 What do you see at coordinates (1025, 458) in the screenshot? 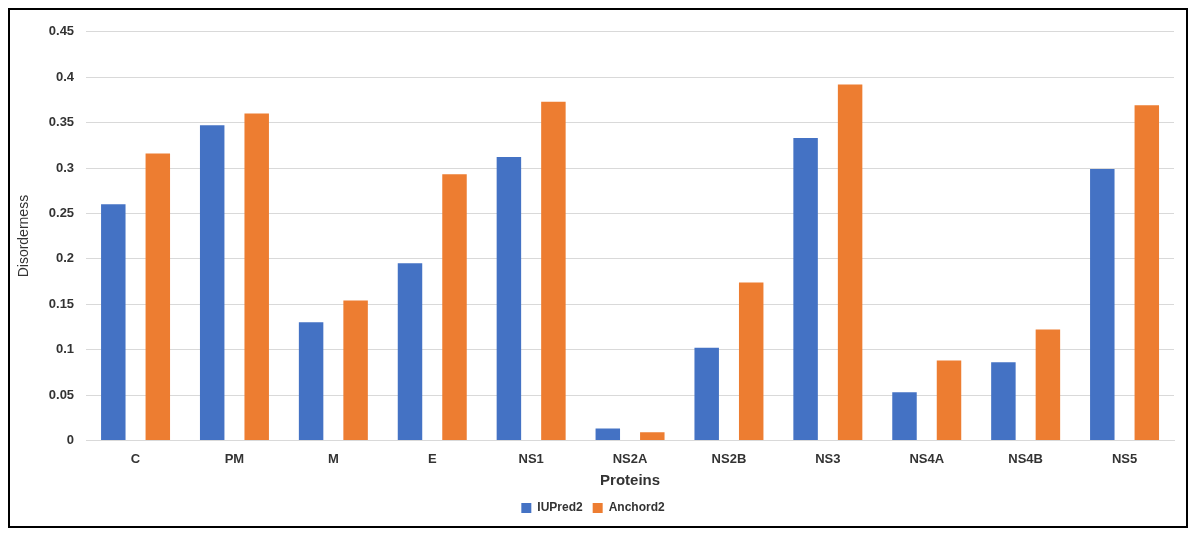
I see `x-tick-label: NS4B` at bounding box center [1025, 458].